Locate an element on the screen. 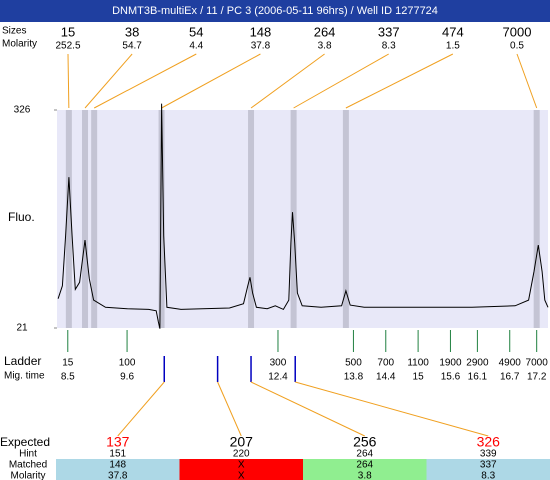 The image size is (550, 480). peak-size: 54 is located at coordinates (196, 31).